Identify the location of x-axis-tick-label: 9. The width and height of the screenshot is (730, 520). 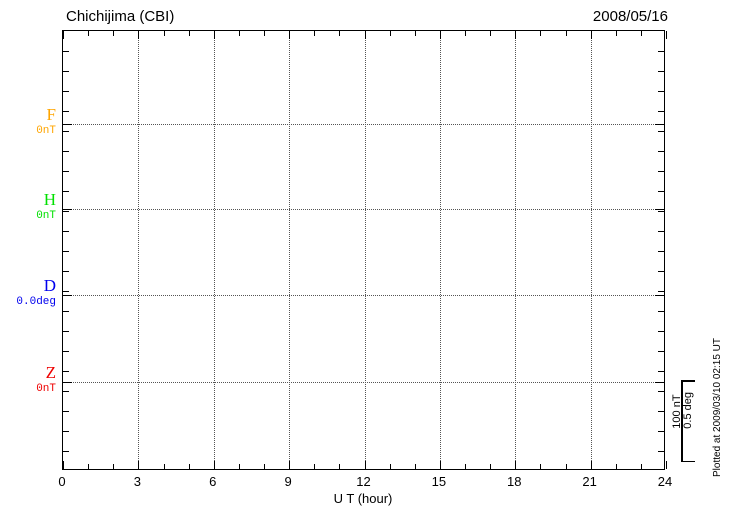
(288, 481).